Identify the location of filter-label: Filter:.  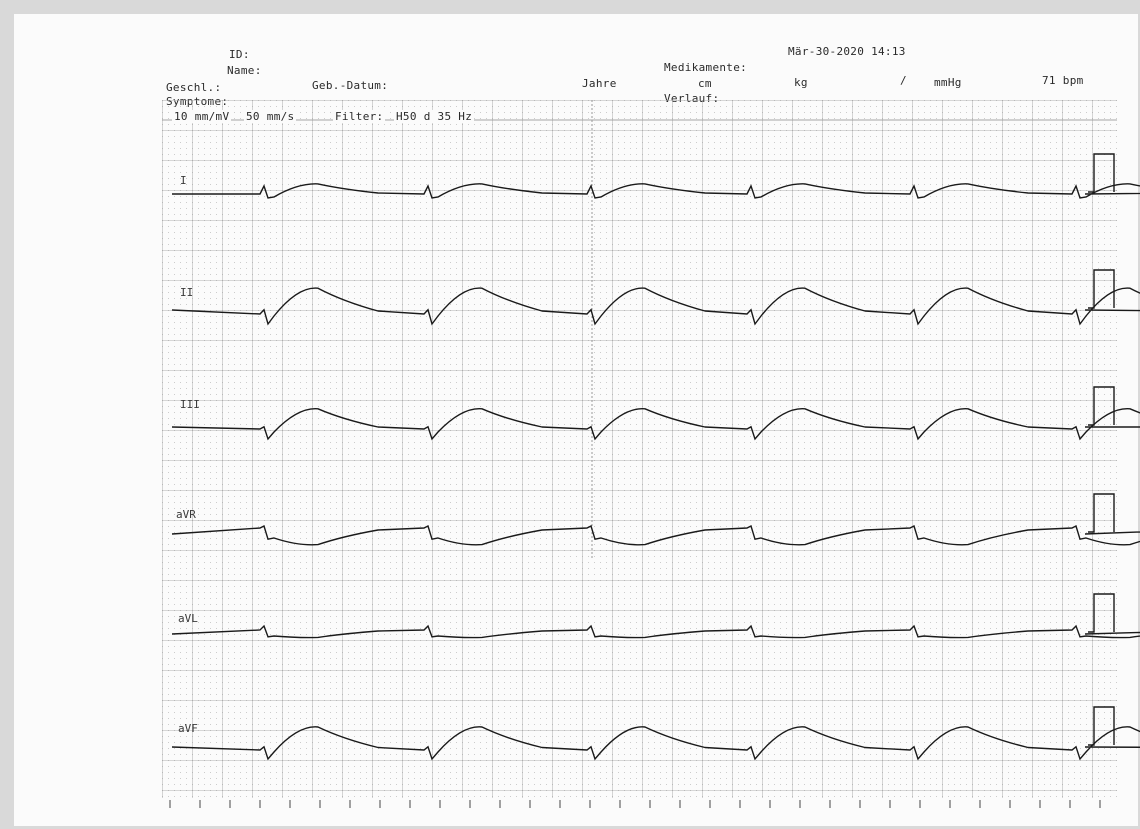
(359, 116).